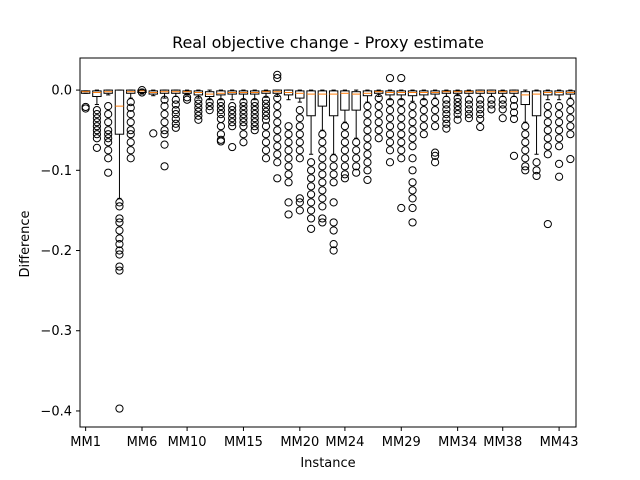 The width and height of the screenshot is (640, 480). Describe the element at coordinates (328, 42) in the screenshot. I see `chart-title: Real objective change - Proxy estimate` at that location.